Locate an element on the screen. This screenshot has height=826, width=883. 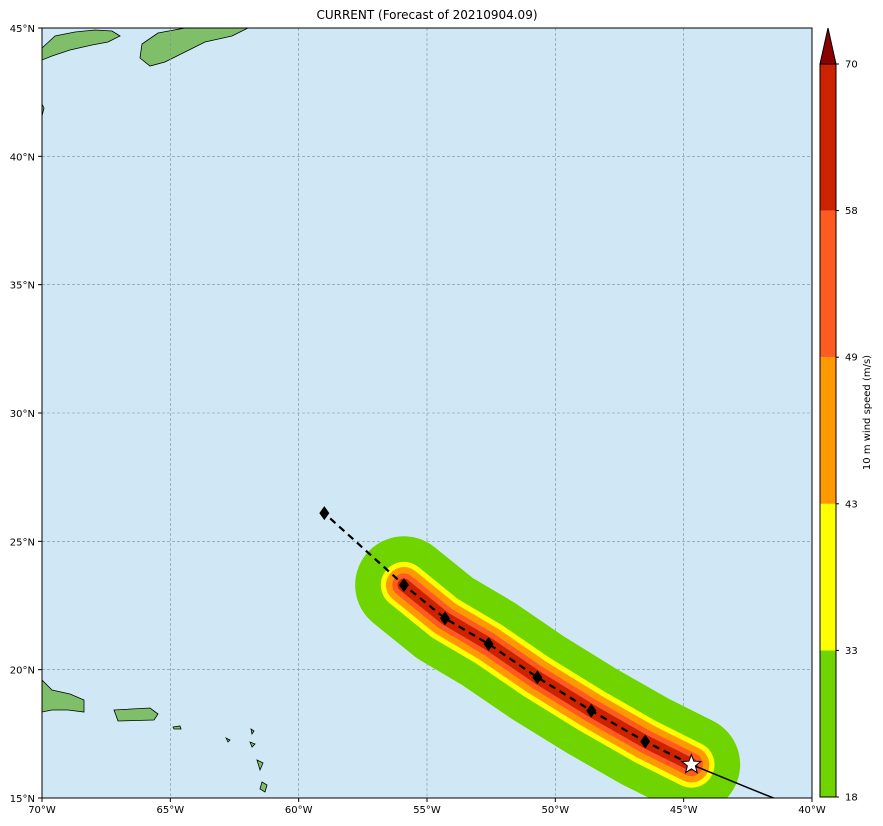
colorbar-tick-label: 49 is located at coordinates (851, 358).